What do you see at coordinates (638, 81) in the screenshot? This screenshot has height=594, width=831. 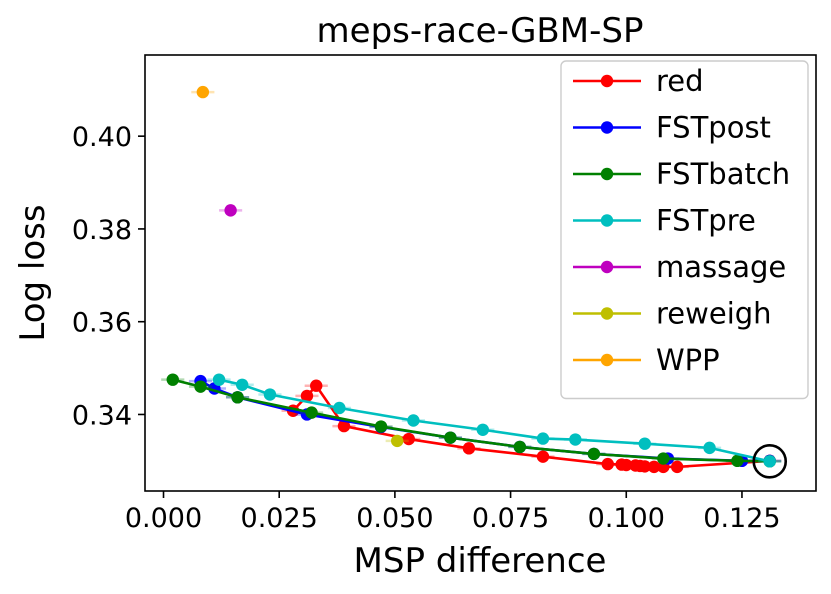 I see `legend-item-red: red` at bounding box center [638, 81].